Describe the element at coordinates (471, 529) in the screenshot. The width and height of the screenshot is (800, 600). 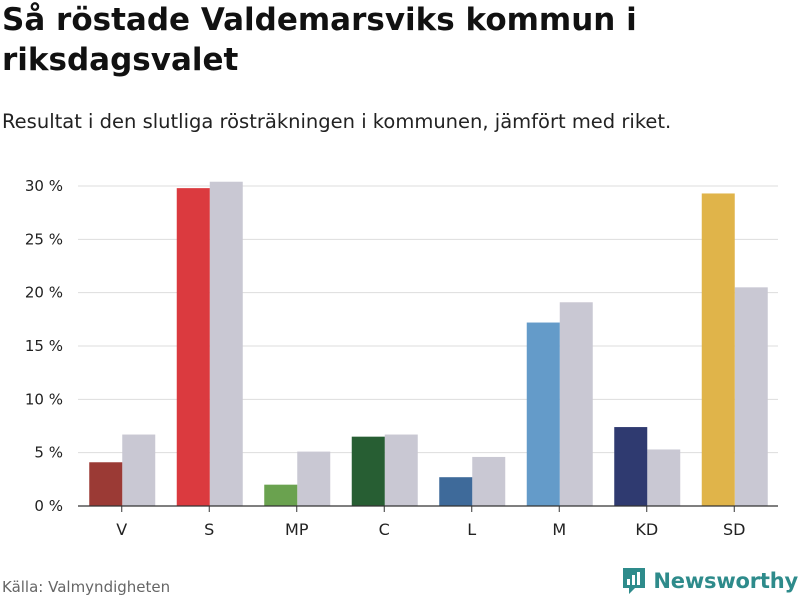
I see `x-tick-label-l: L` at that location.